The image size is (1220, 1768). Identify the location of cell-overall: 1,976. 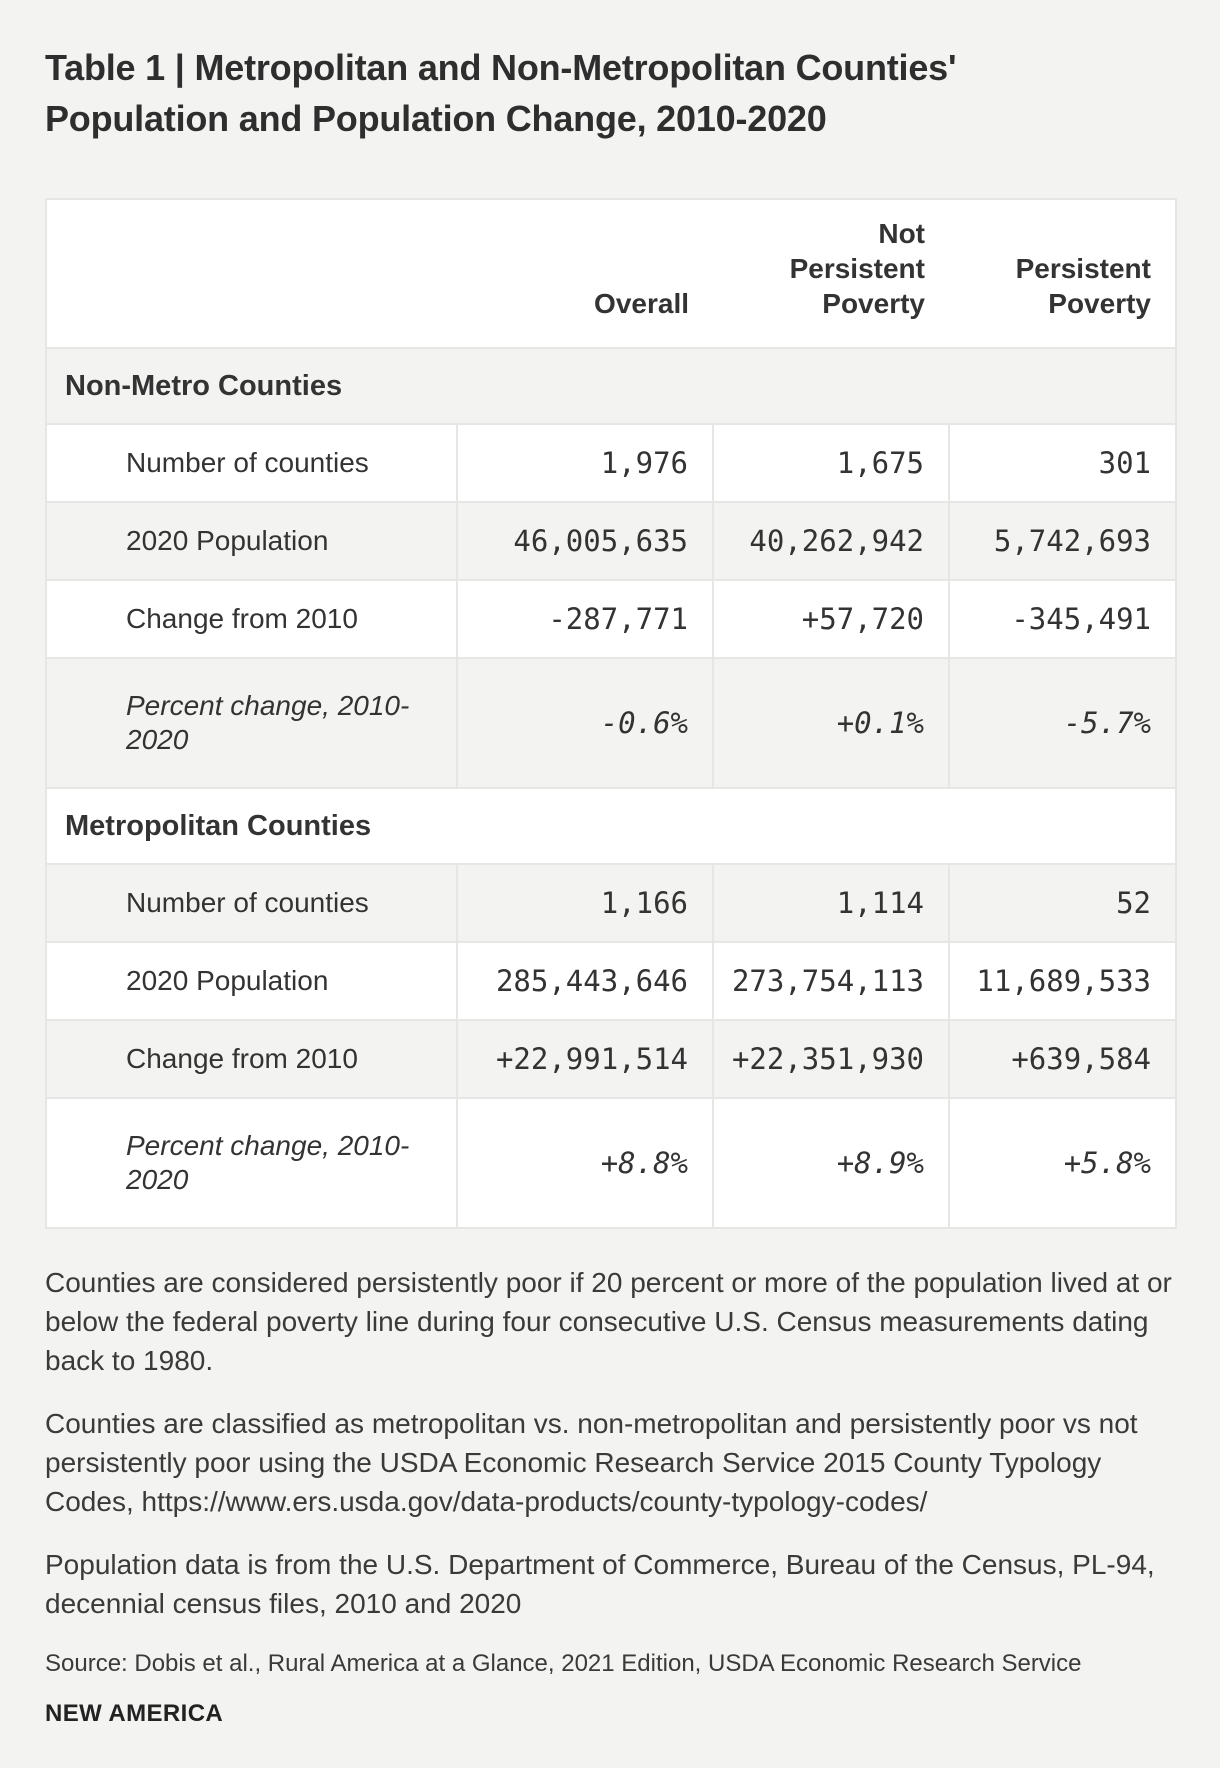
(584, 462).